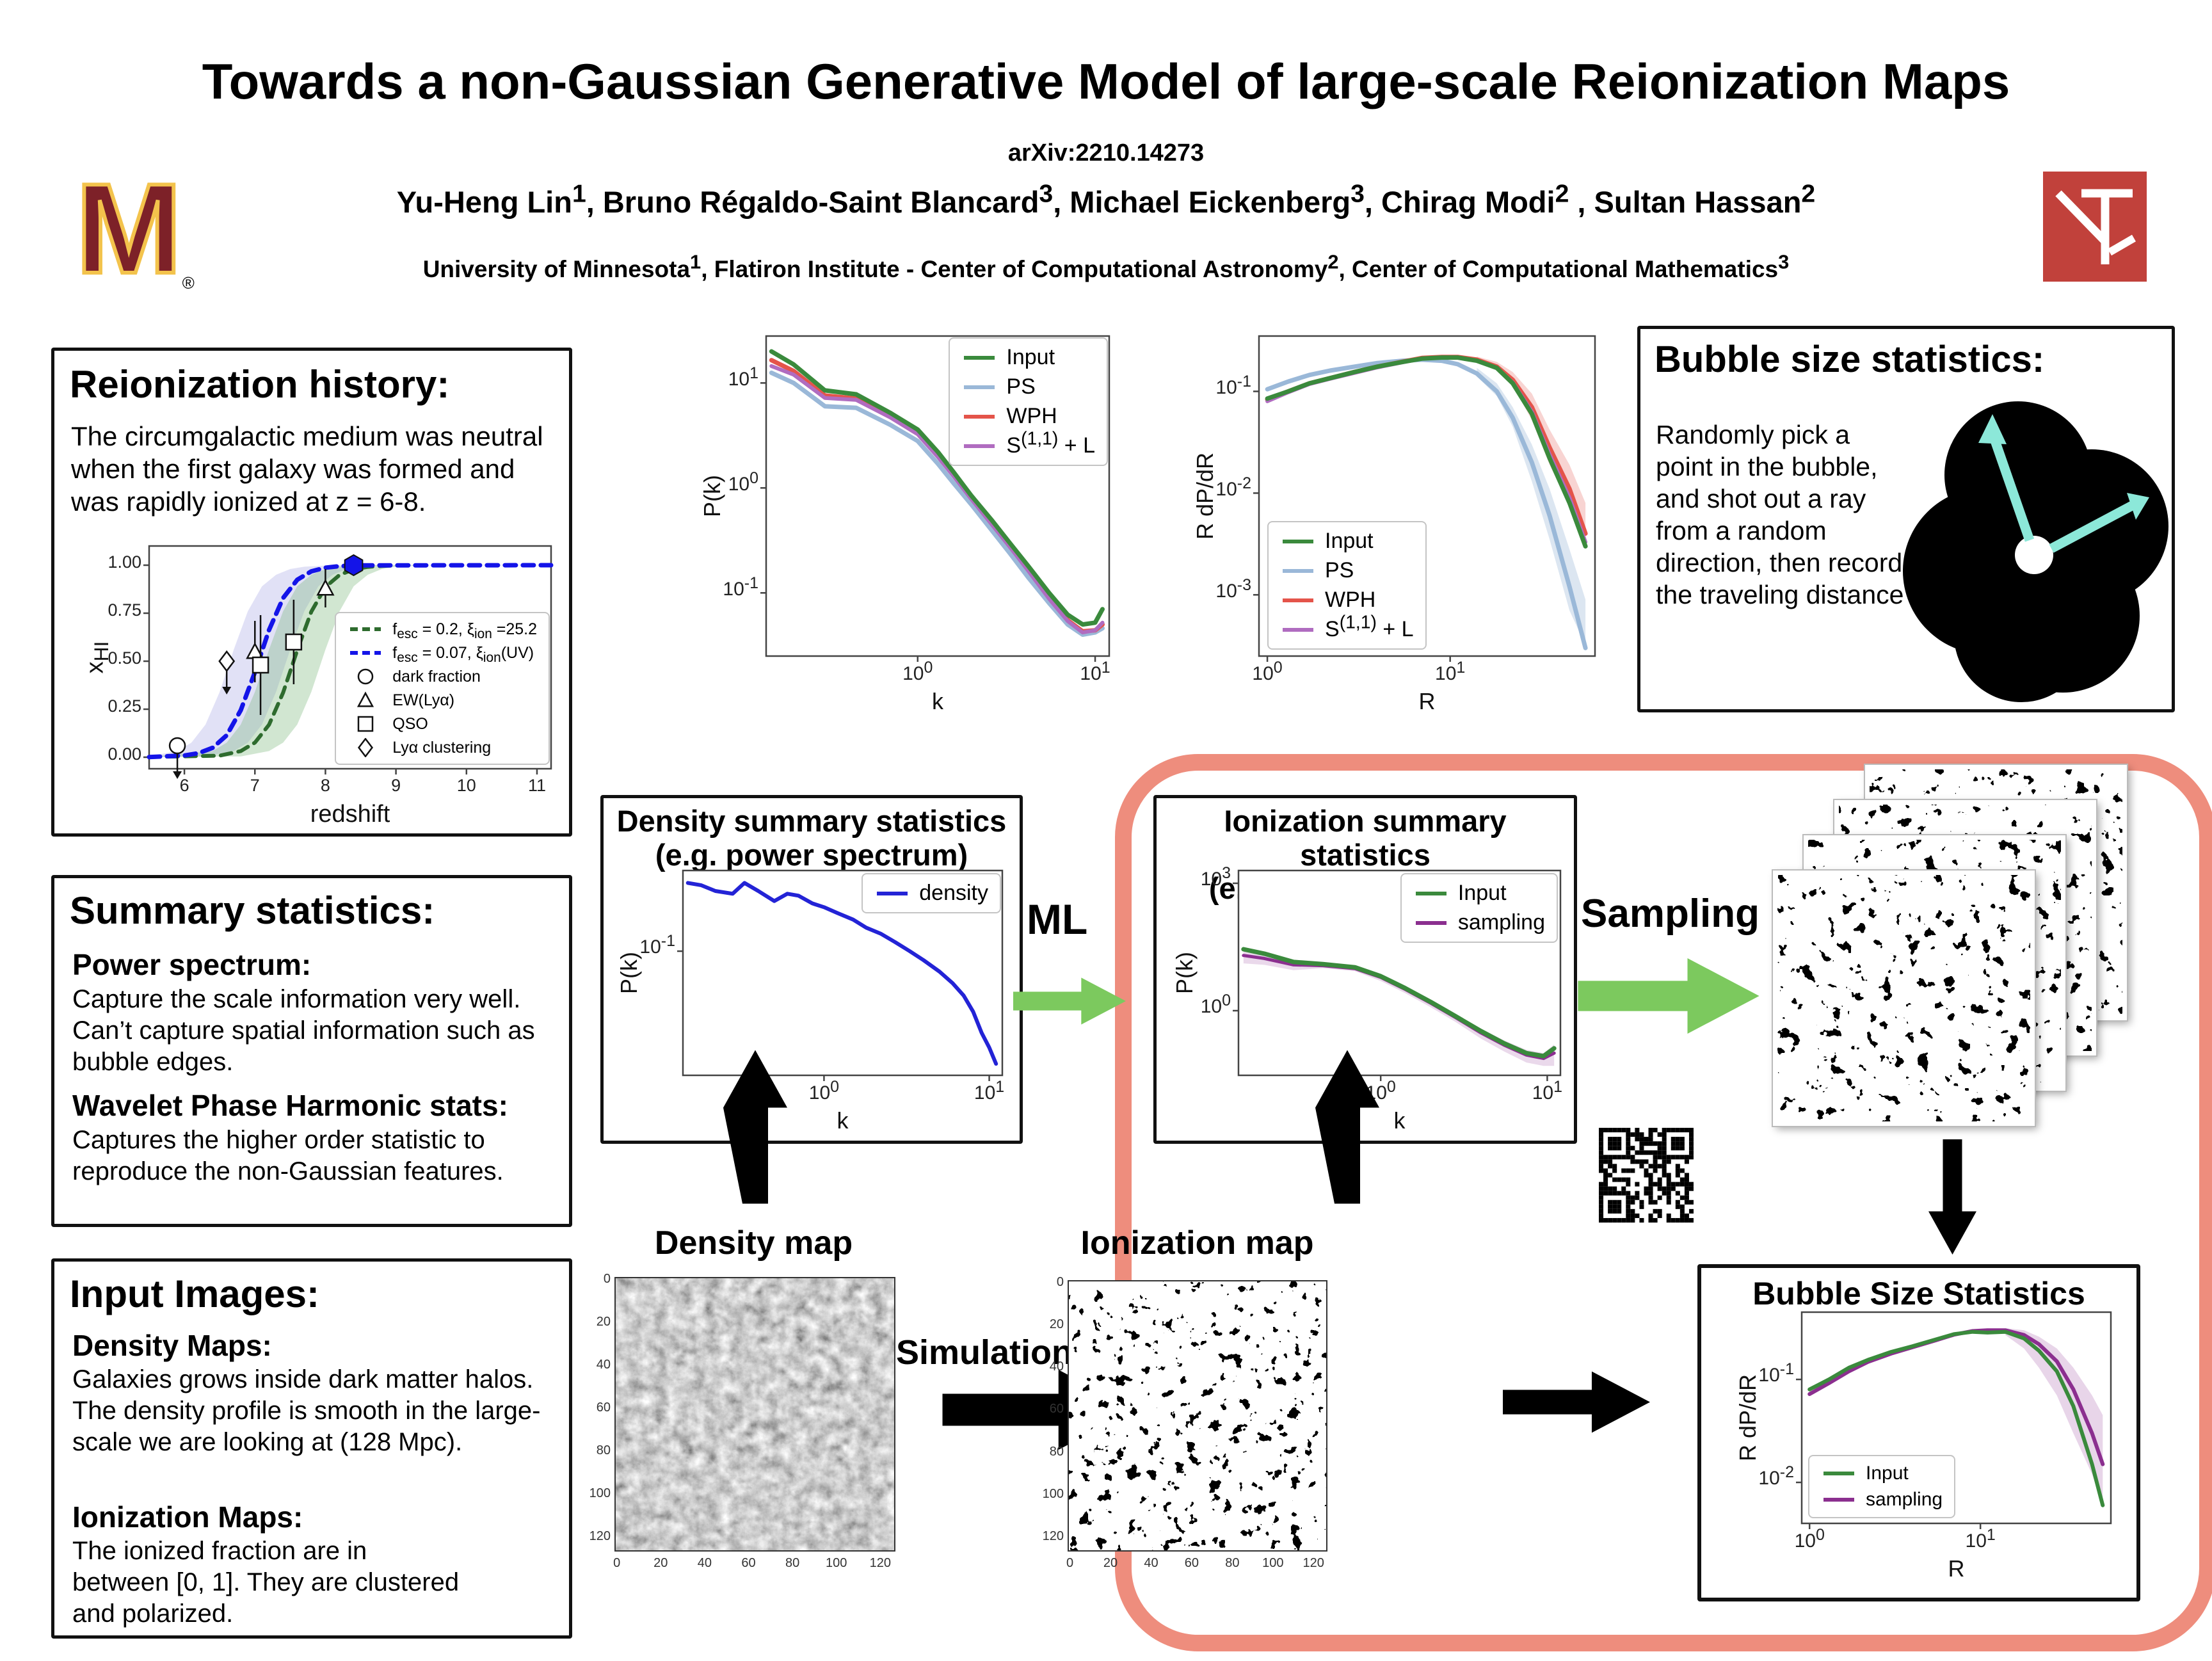  I want to click on down-arrow-icon, so click(1952, 1197).